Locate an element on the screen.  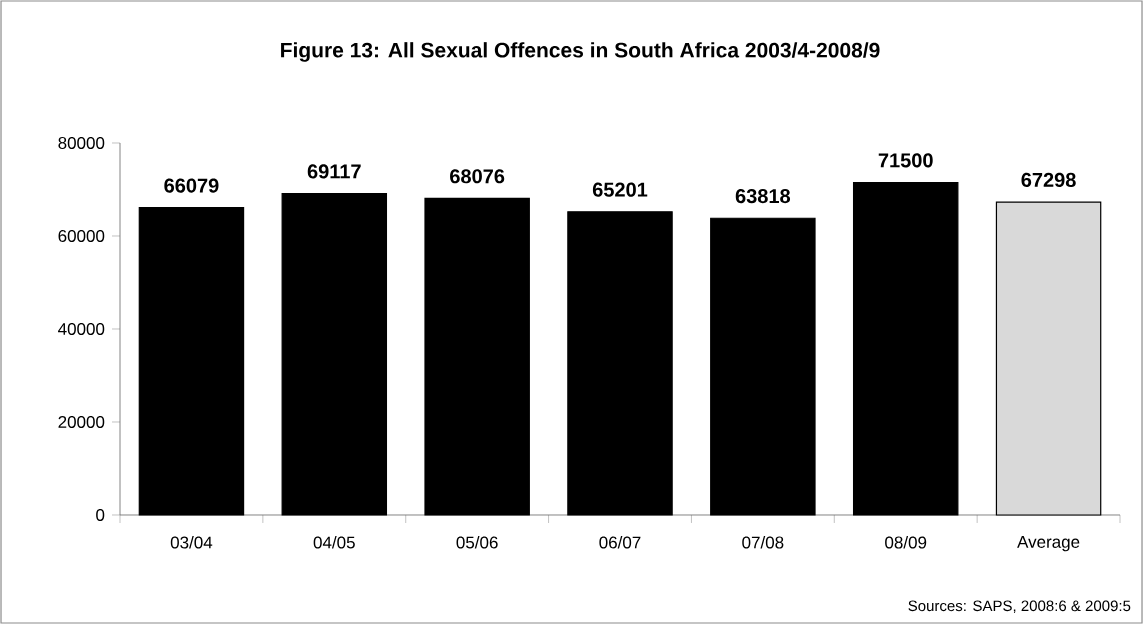
y-tick-label: 60000 is located at coordinates (81, 235).